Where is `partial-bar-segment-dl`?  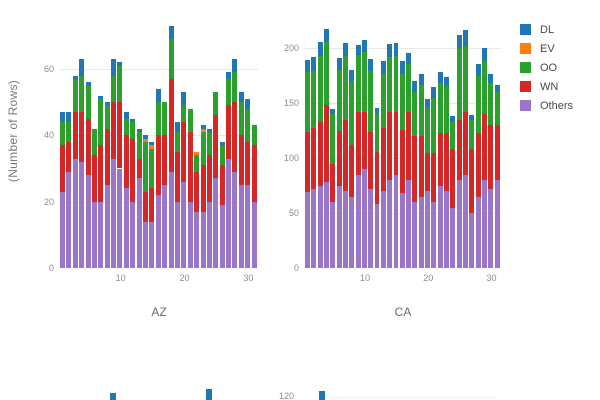 partial-bar-segment-dl is located at coordinates (113, 396).